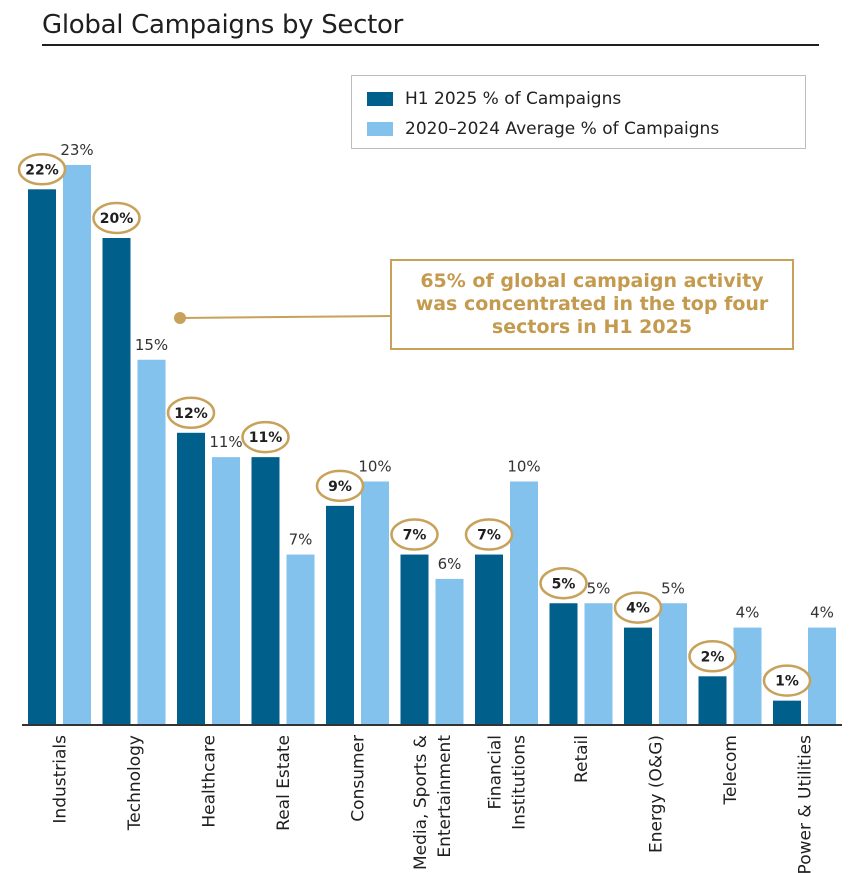 The width and height of the screenshot is (850, 873). Describe the element at coordinates (712, 700) in the screenshot. I see `bar-h1-2025-telecom` at that location.